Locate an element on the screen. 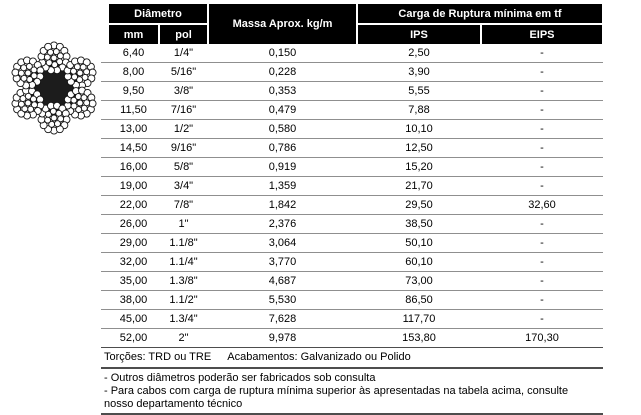  cell-mm: 22,00 is located at coordinates (133, 205).